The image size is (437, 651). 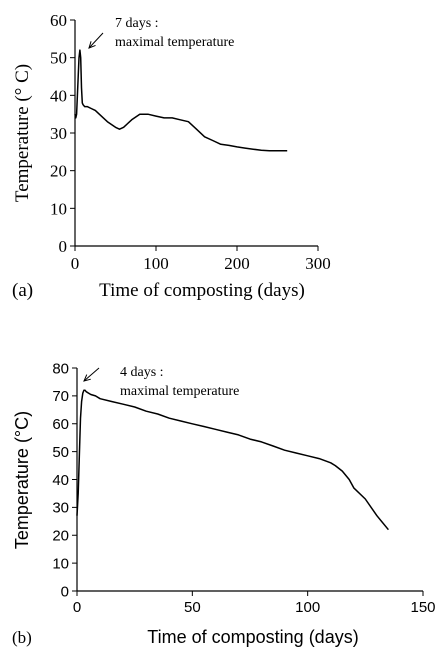 What do you see at coordinates (58, 20) in the screenshot?
I see `y-tick-label-a: 60` at bounding box center [58, 20].